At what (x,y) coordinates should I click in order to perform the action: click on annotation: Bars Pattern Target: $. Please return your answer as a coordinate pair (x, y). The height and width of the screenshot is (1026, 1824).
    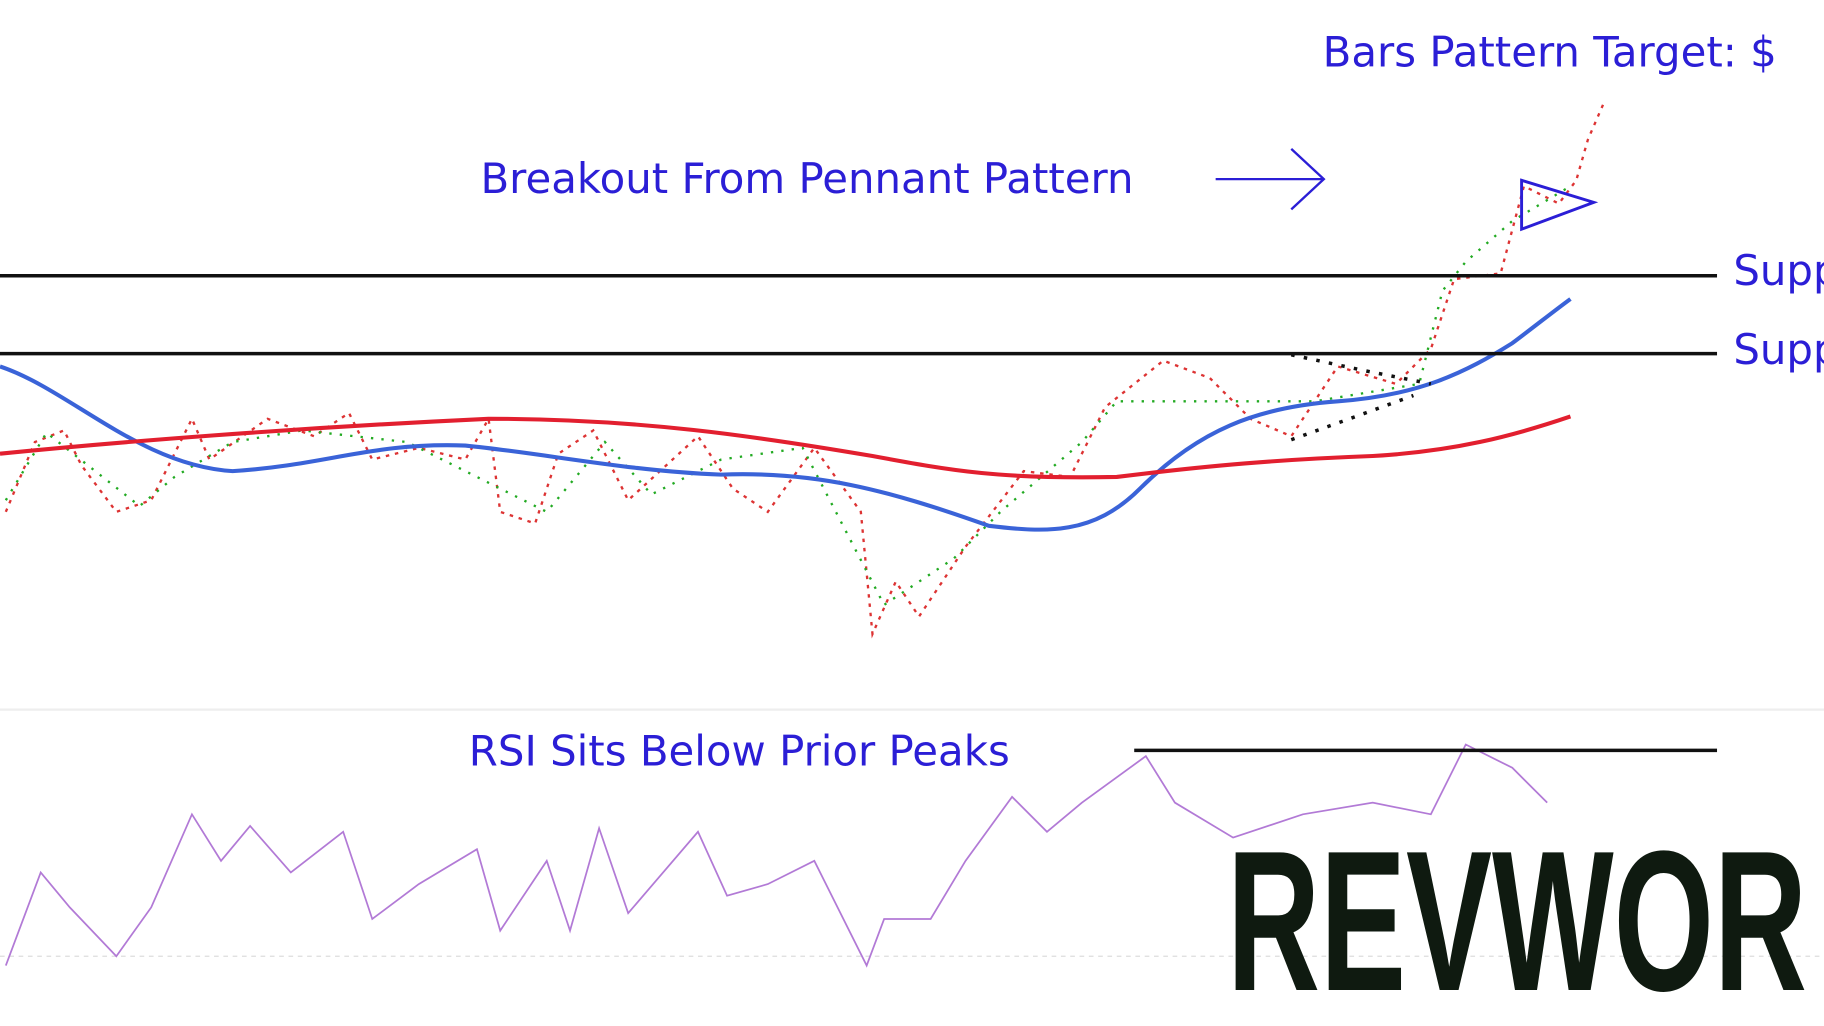
    Looking at the image, I should click on (1550, 51).